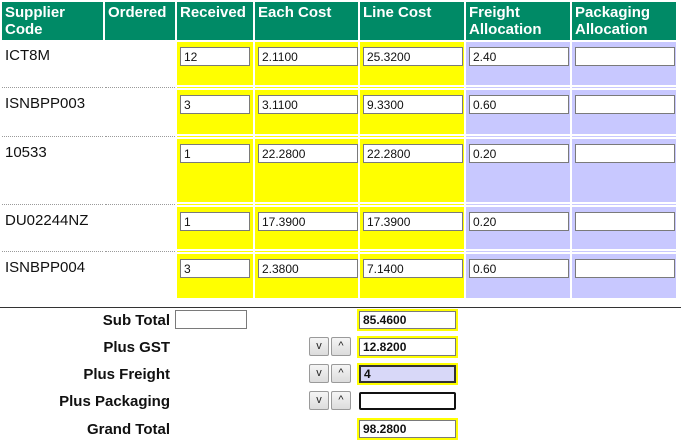 This screenshot has height=448, width=681. What do you see at coordinates (407, 320) in the screenshot?
I see `sub-total-value` at bounding box center [407, 320].